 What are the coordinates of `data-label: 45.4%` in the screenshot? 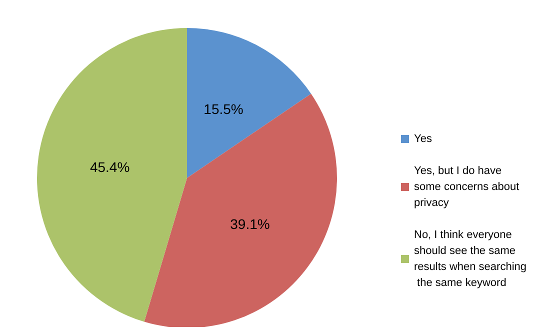 It's located at (110, 166).